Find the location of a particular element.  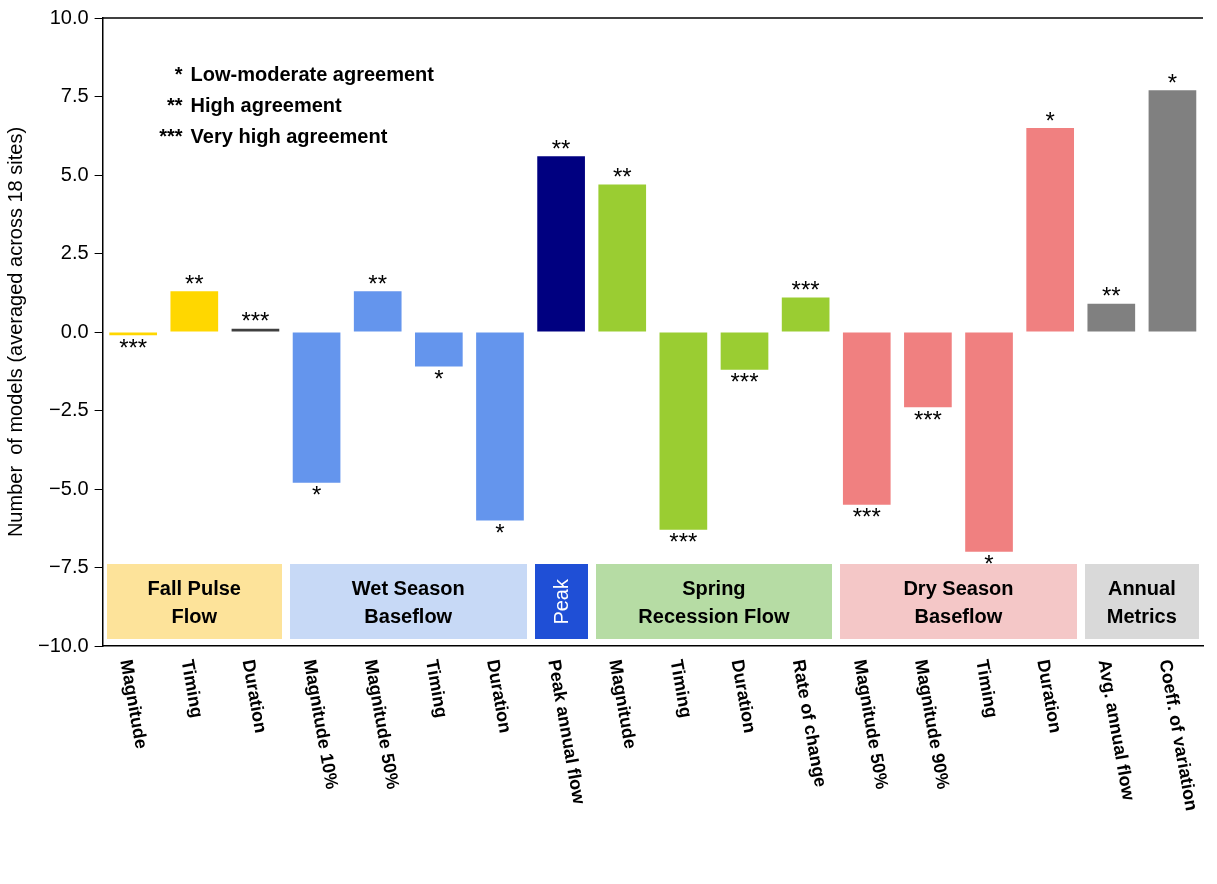

group-label-box: Fall Pulse Flow is located at coordinates (194, 601).